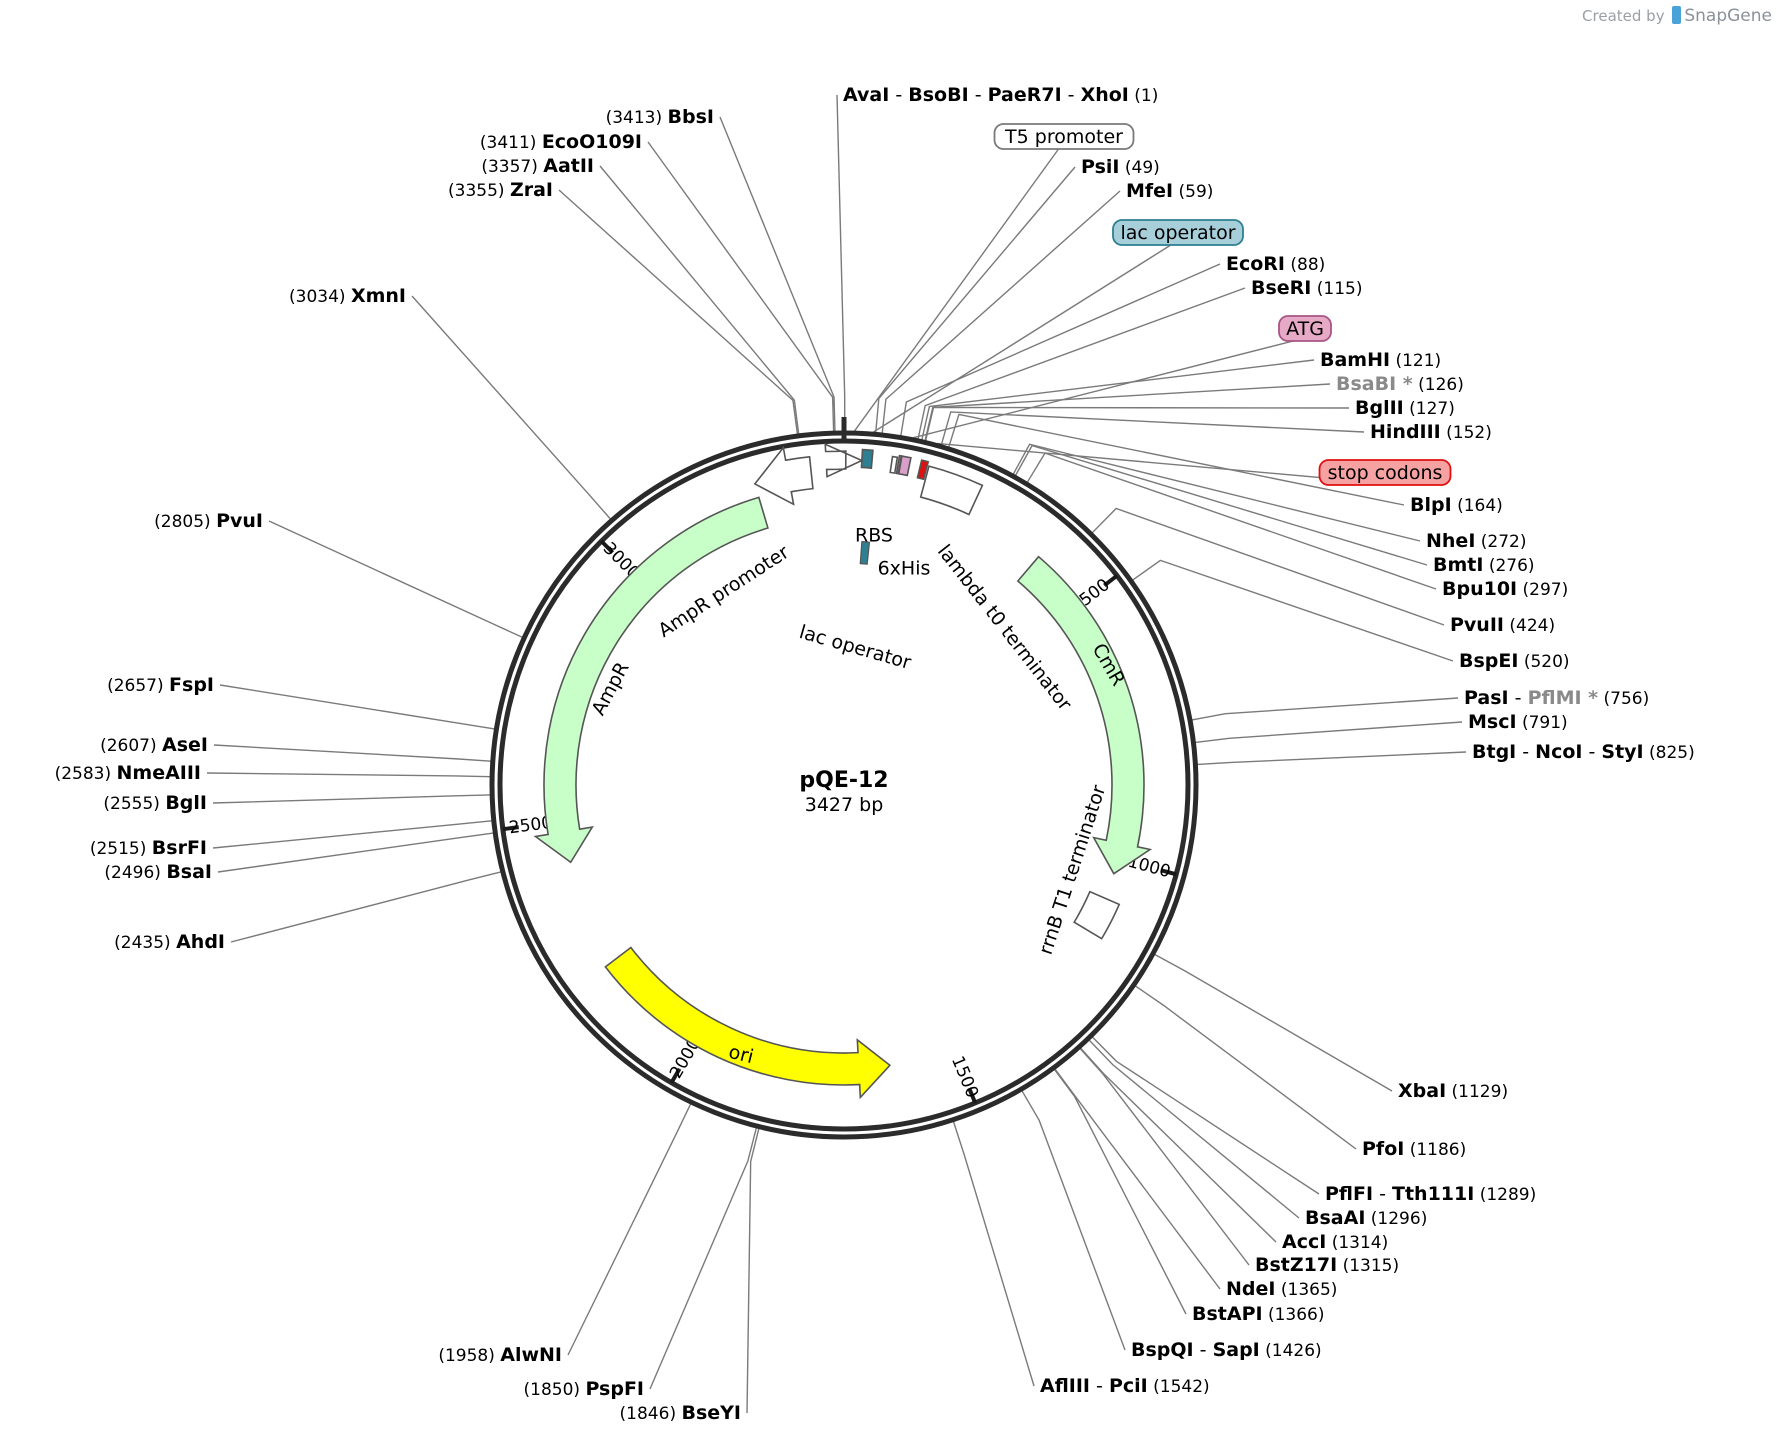 Image resolution: width=1786 pixels, height=1448 pixels. I want to click on enzyme-name: BbsI, so click(691, 117).